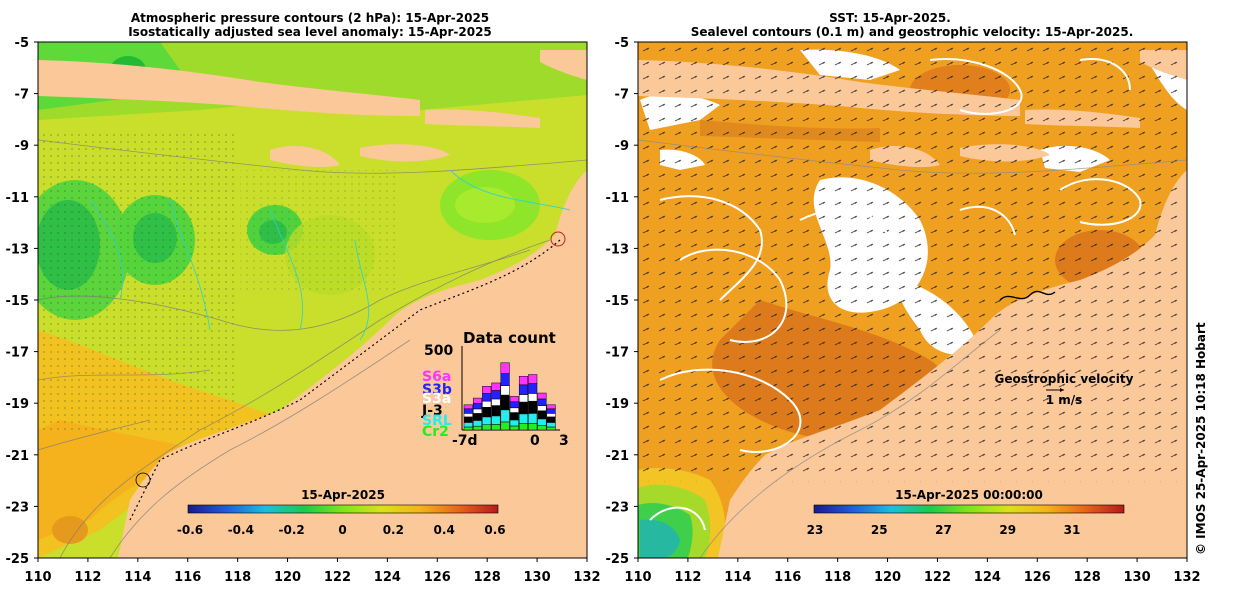 Image resolution: width=1250 pixels, height=590 pixels. I want to click on right-colorbar-tick-label: 27, so click(943, 530).